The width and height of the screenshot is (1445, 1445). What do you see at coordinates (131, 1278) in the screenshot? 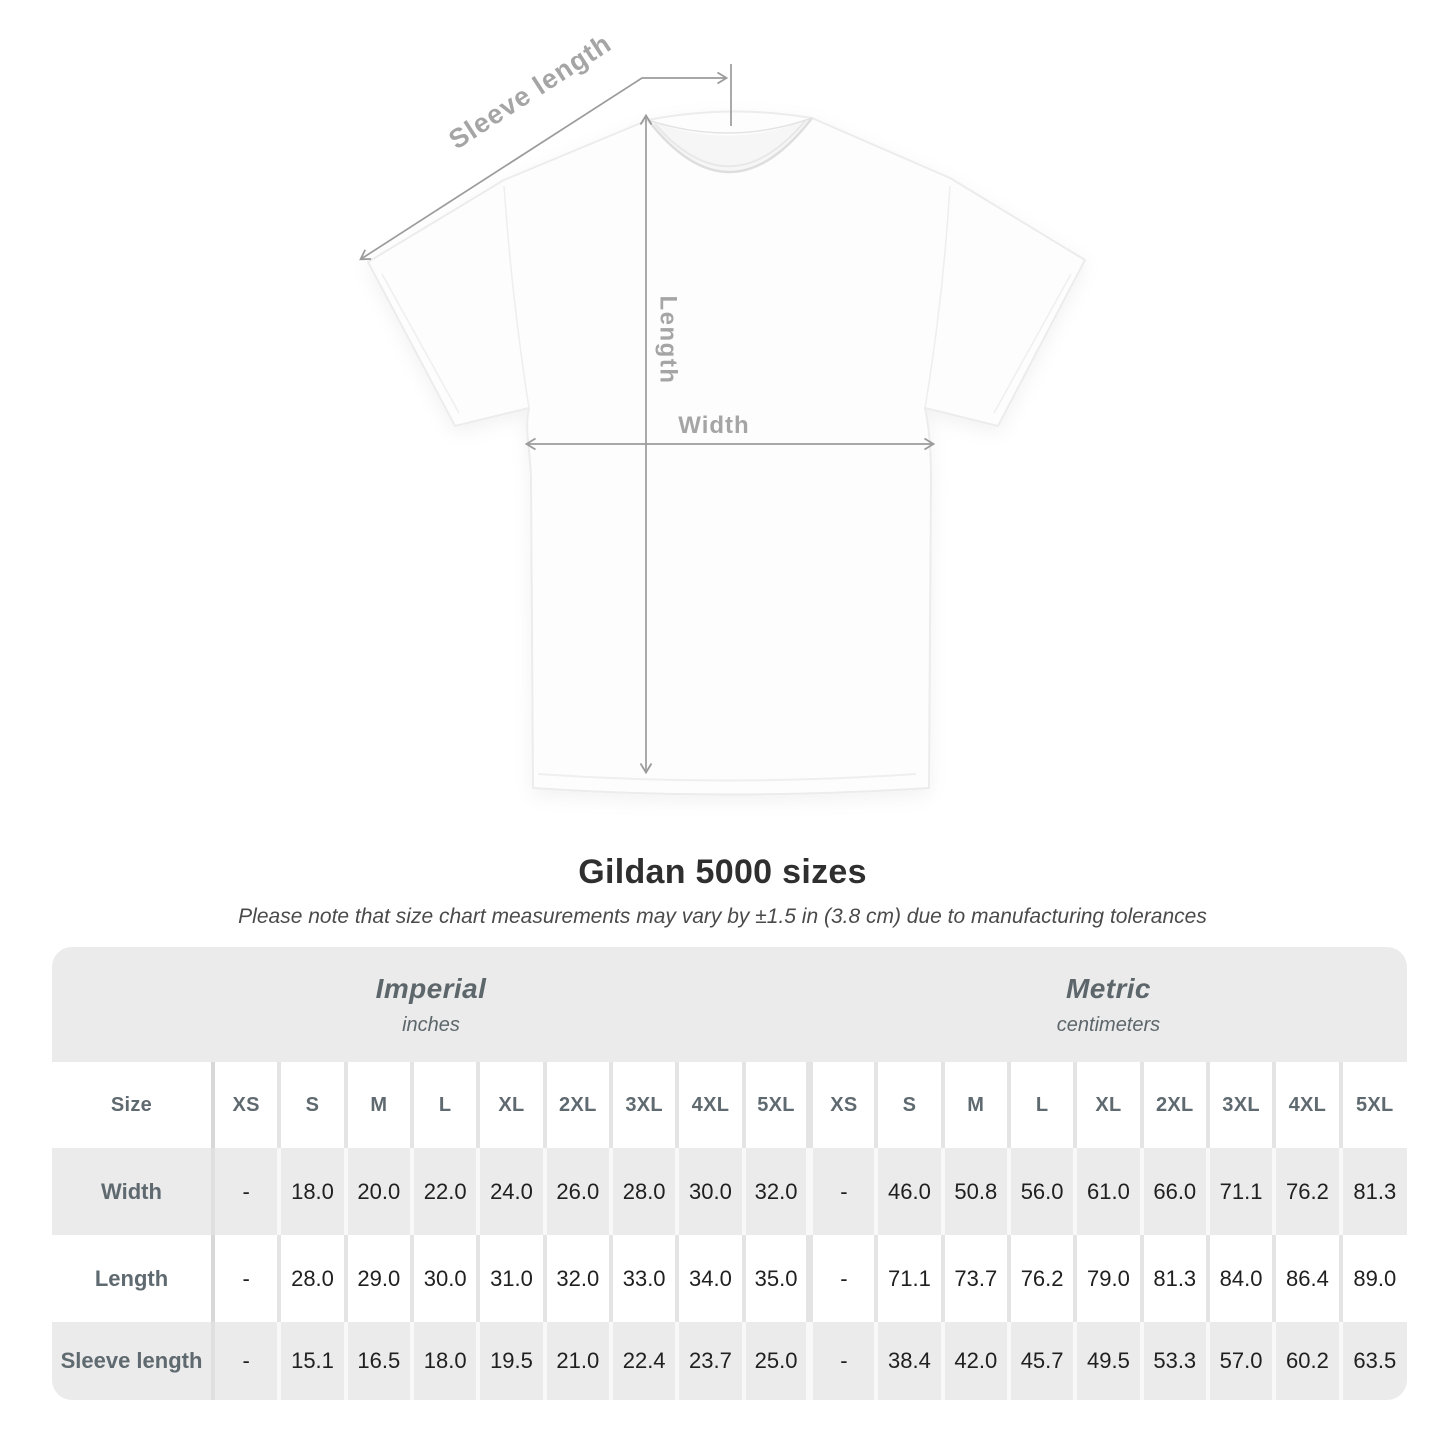
I see `row-label: Length` at bounding box center [131, 1278].